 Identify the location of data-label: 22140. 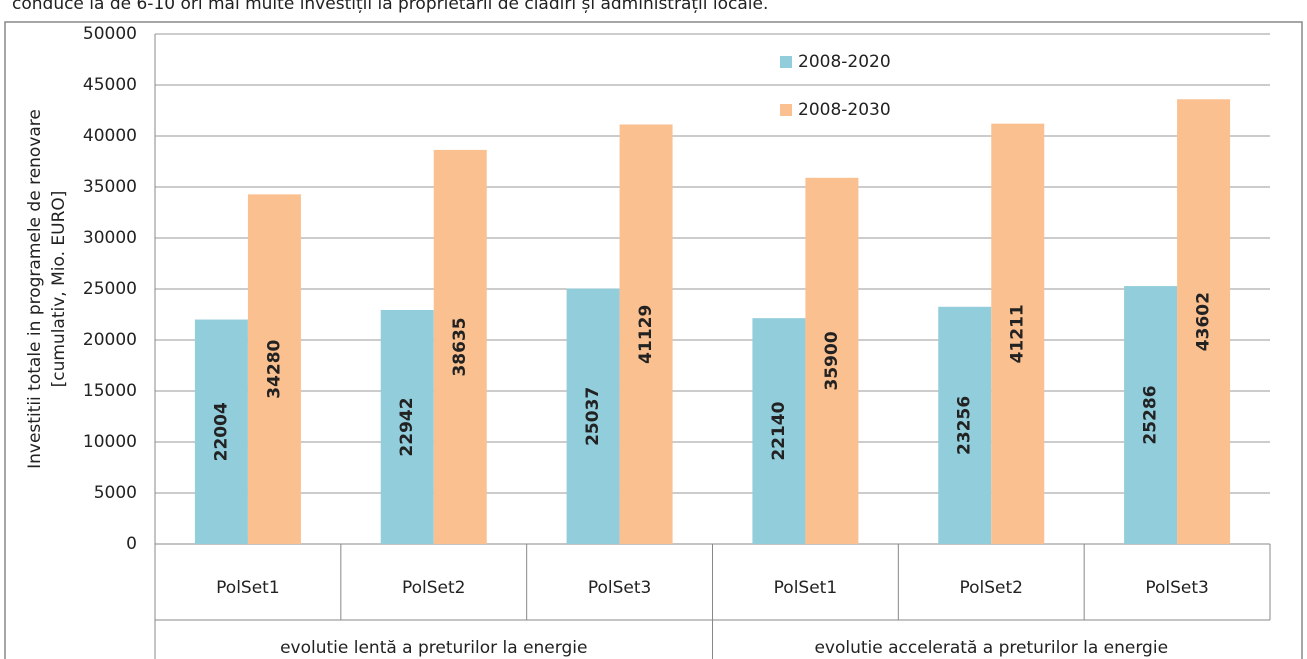
(779, 430).